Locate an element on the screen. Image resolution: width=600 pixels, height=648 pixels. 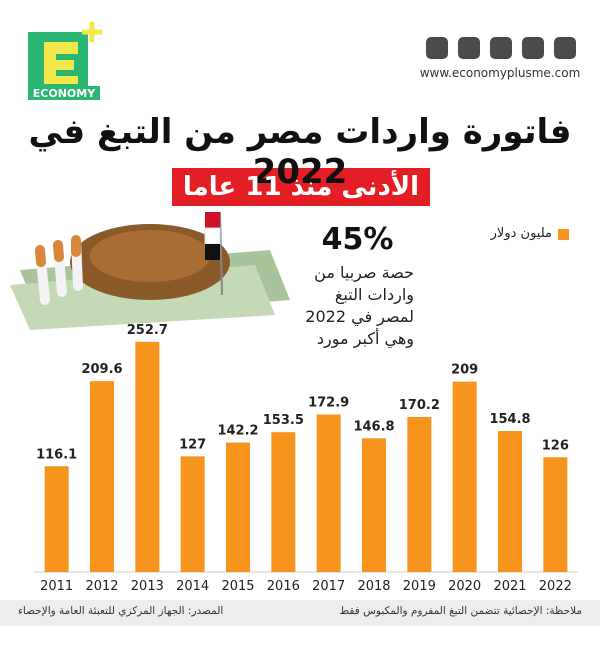
linkedin-icon is located at coordinates (533, 48).